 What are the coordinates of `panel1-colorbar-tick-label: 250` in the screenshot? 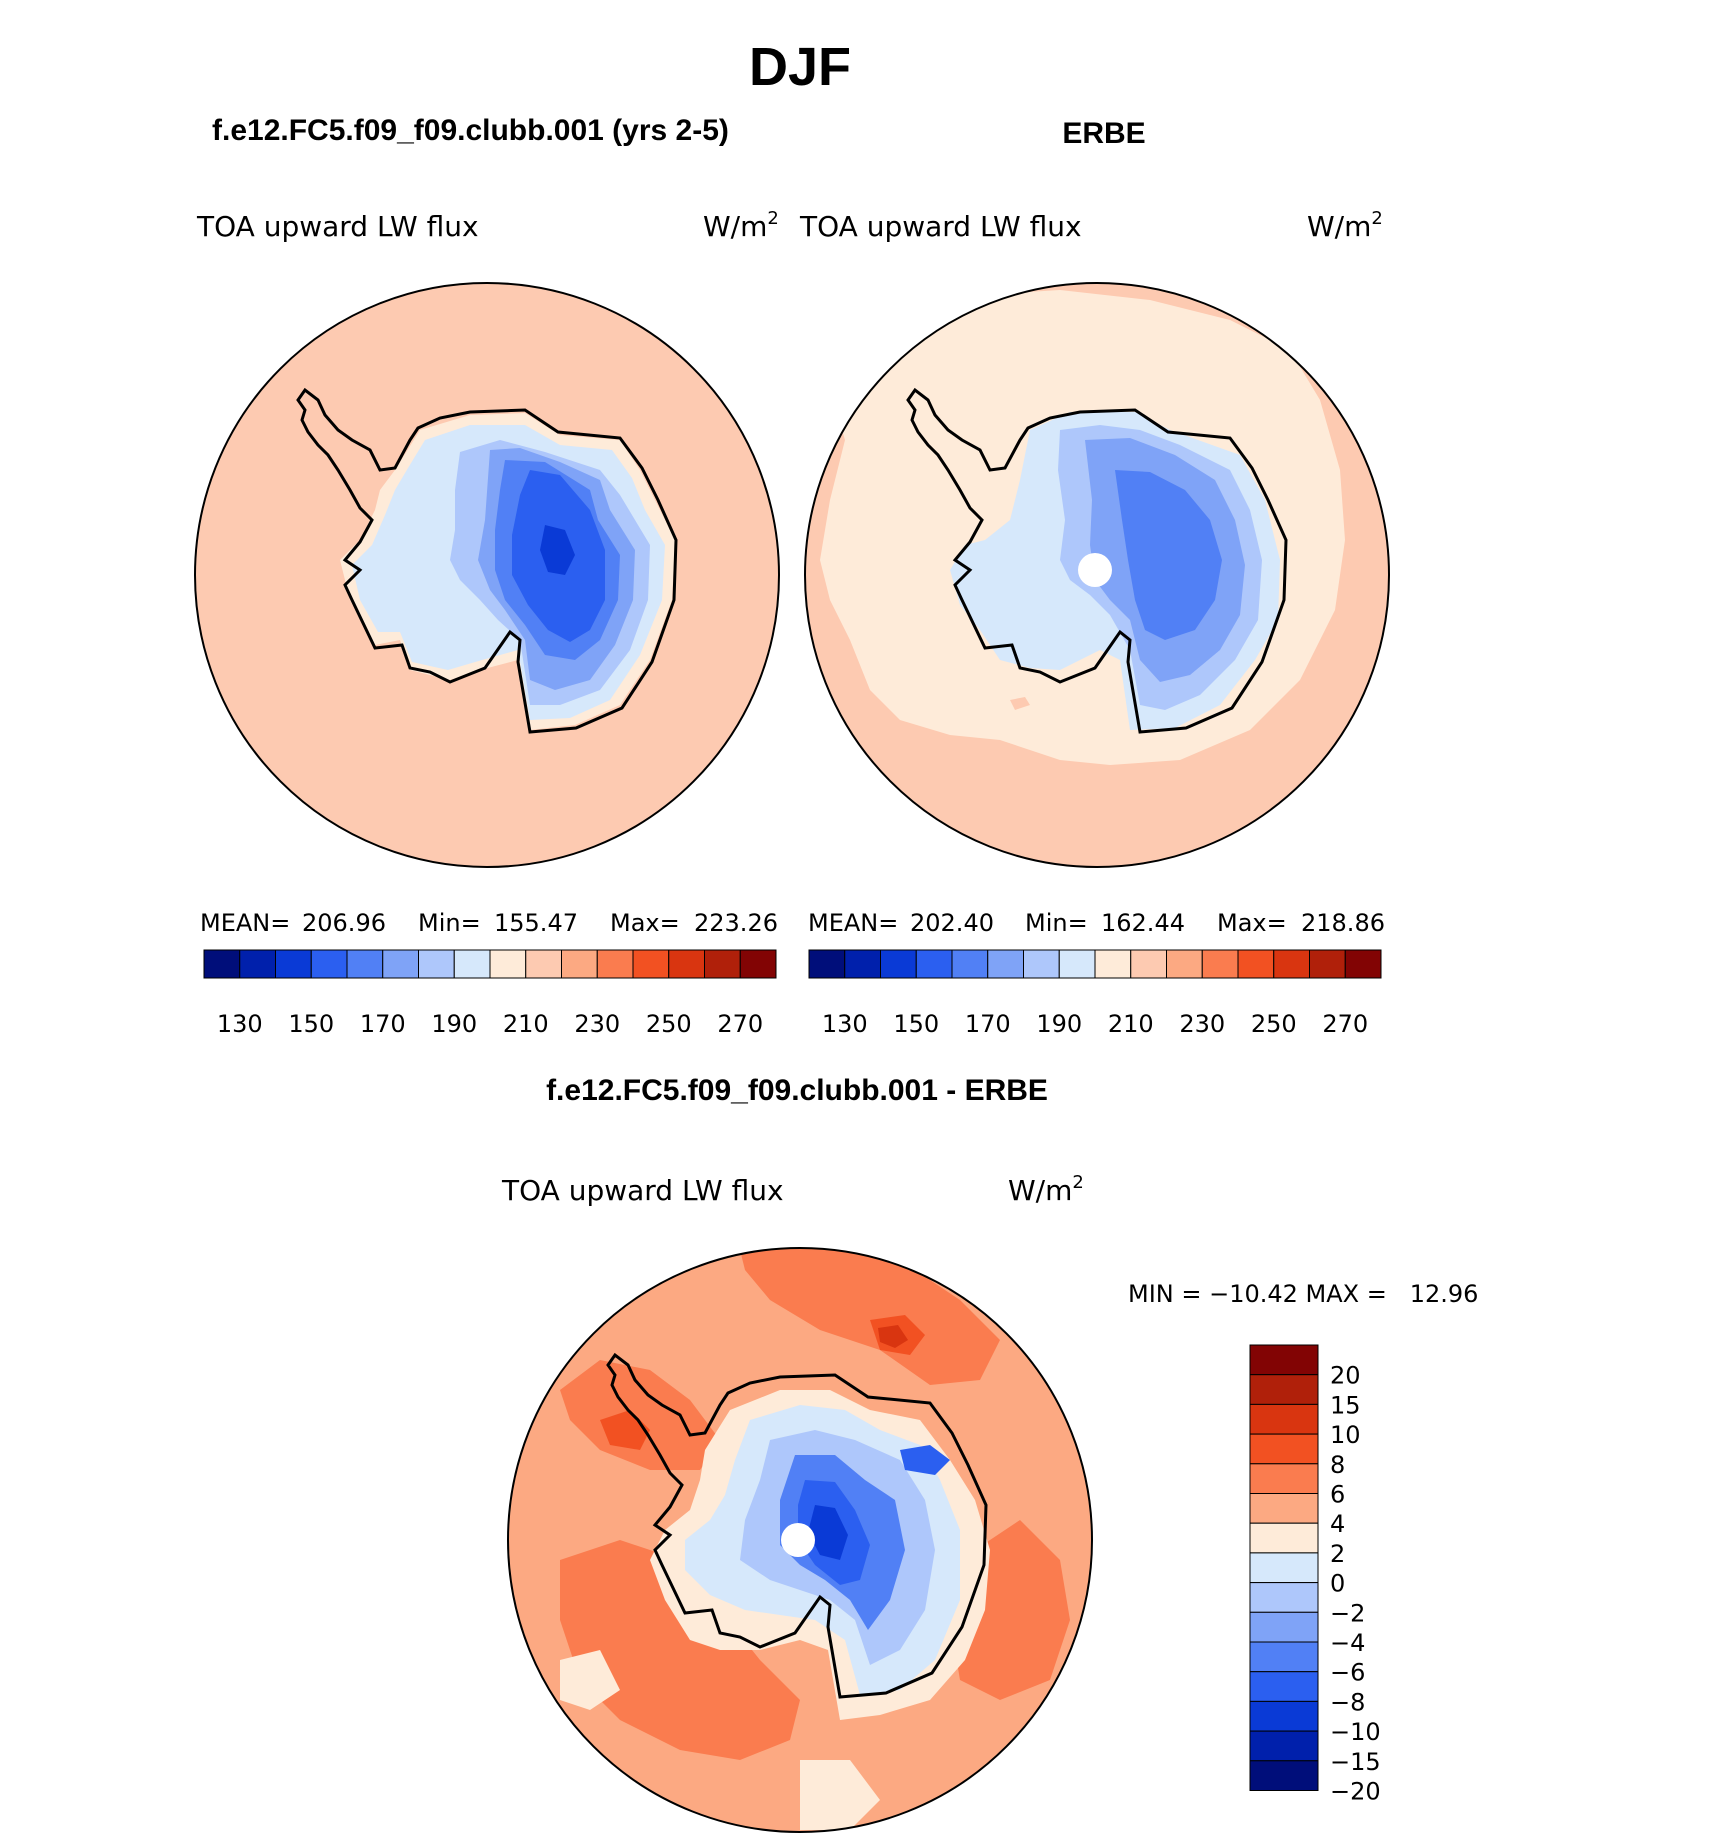 It's located at (669, 1024).